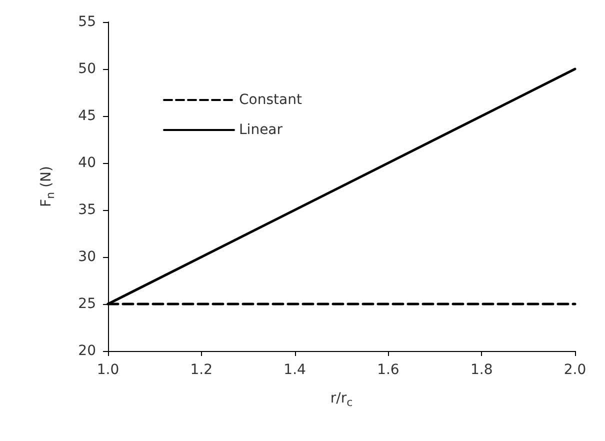 The height and width of the screenshot is (441, 605). What do you see at coordinates (87, 22) in the screenshot?
I see `y-tick-label: 55` at bounding box center [87, 22].